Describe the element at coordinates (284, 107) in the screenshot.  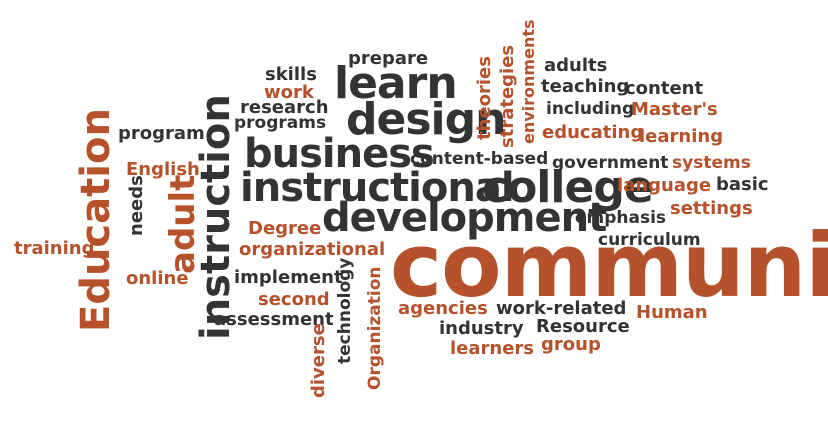
I see `word-research: research` at that location.